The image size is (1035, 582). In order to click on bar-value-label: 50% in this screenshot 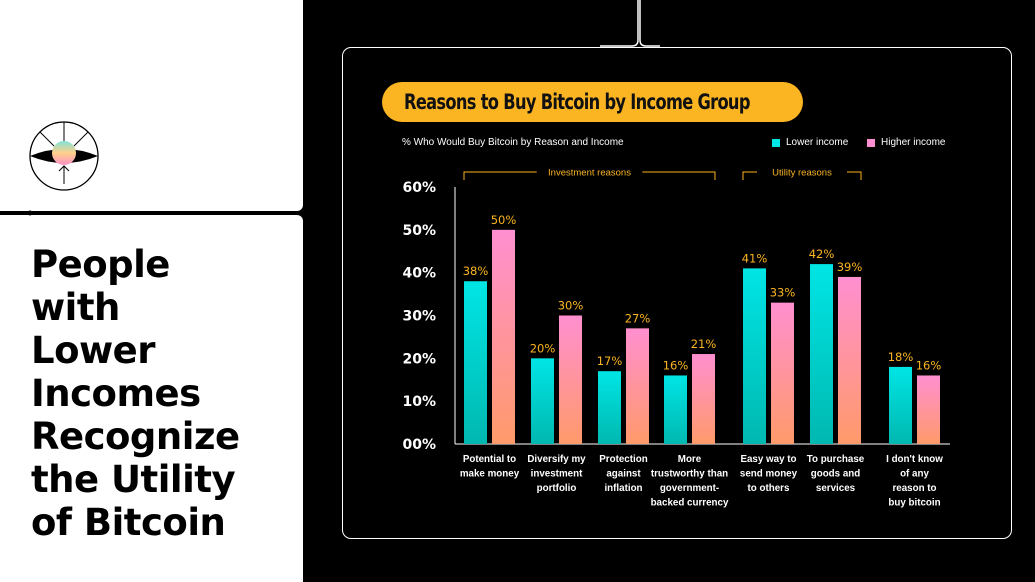, I will do `click(504, 220)`.